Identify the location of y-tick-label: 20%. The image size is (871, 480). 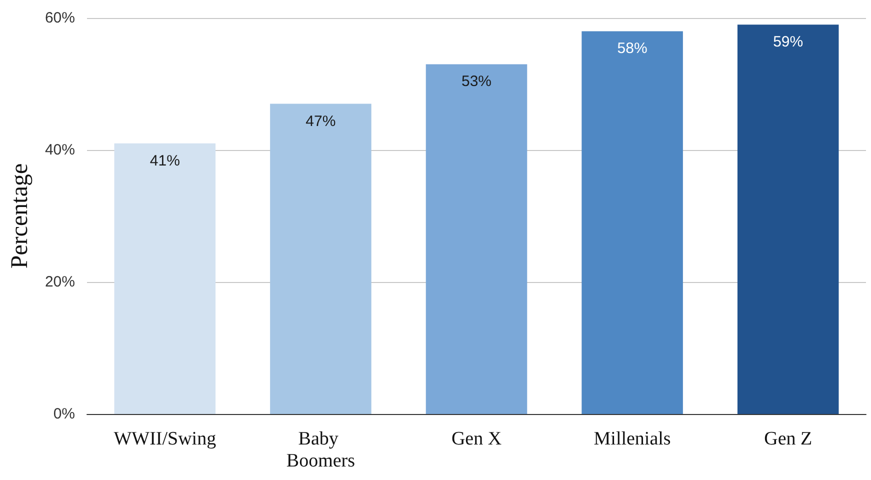
(59, 282).